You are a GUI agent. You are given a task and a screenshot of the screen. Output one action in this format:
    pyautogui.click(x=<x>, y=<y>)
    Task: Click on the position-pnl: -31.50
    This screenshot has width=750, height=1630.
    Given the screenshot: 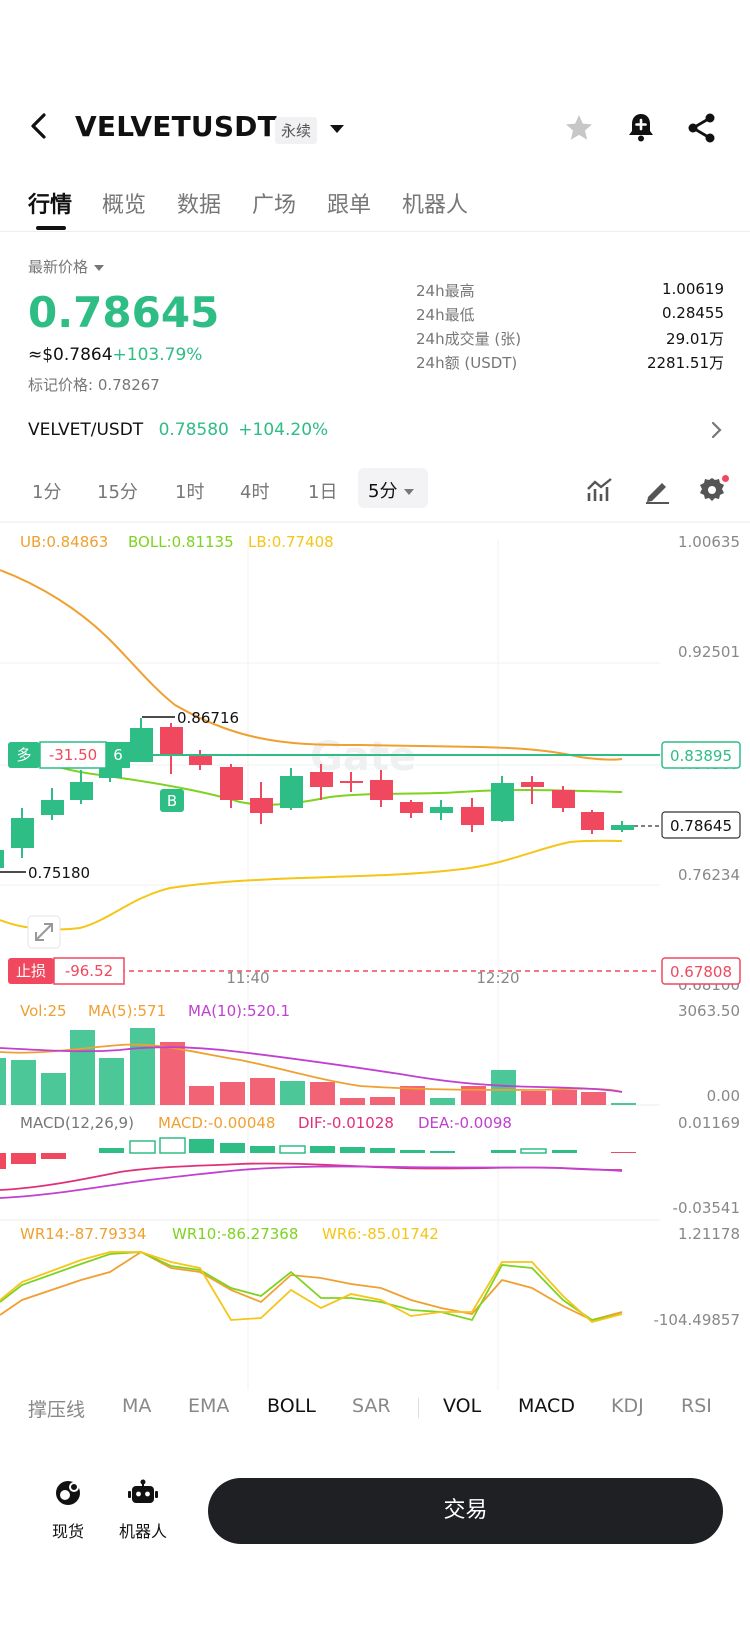 What is the action you would take?
    pyautogui.click(x=73, y=755)
    